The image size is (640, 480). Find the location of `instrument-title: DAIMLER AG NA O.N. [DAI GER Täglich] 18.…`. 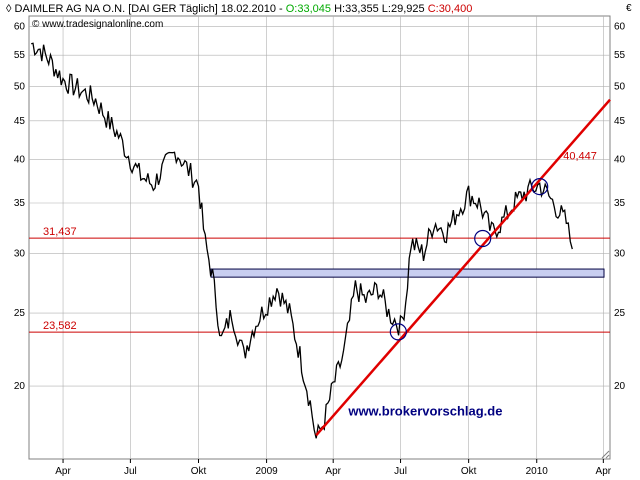

instrument-title: DAIMLER AG NA O.N. [DAI GER Täglich] 18.… is located at coordinates (150, 9).